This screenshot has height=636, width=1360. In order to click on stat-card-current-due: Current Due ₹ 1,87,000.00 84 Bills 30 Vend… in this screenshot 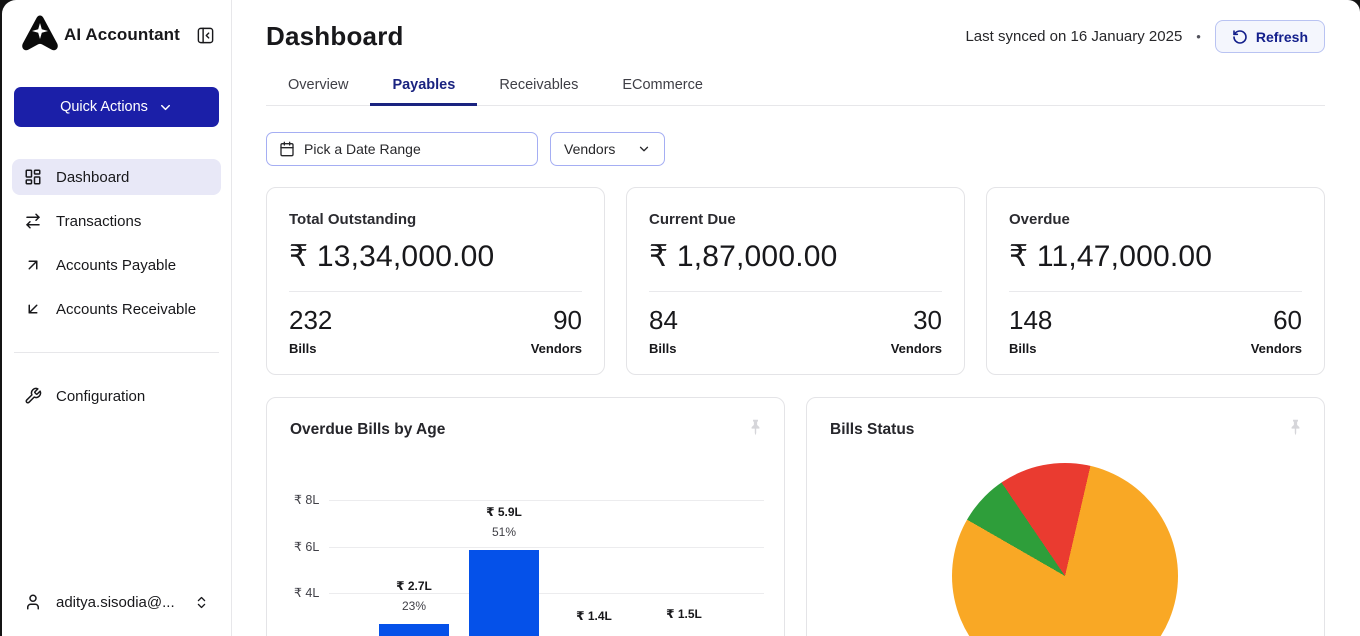, I will do `click(795, 281)`.